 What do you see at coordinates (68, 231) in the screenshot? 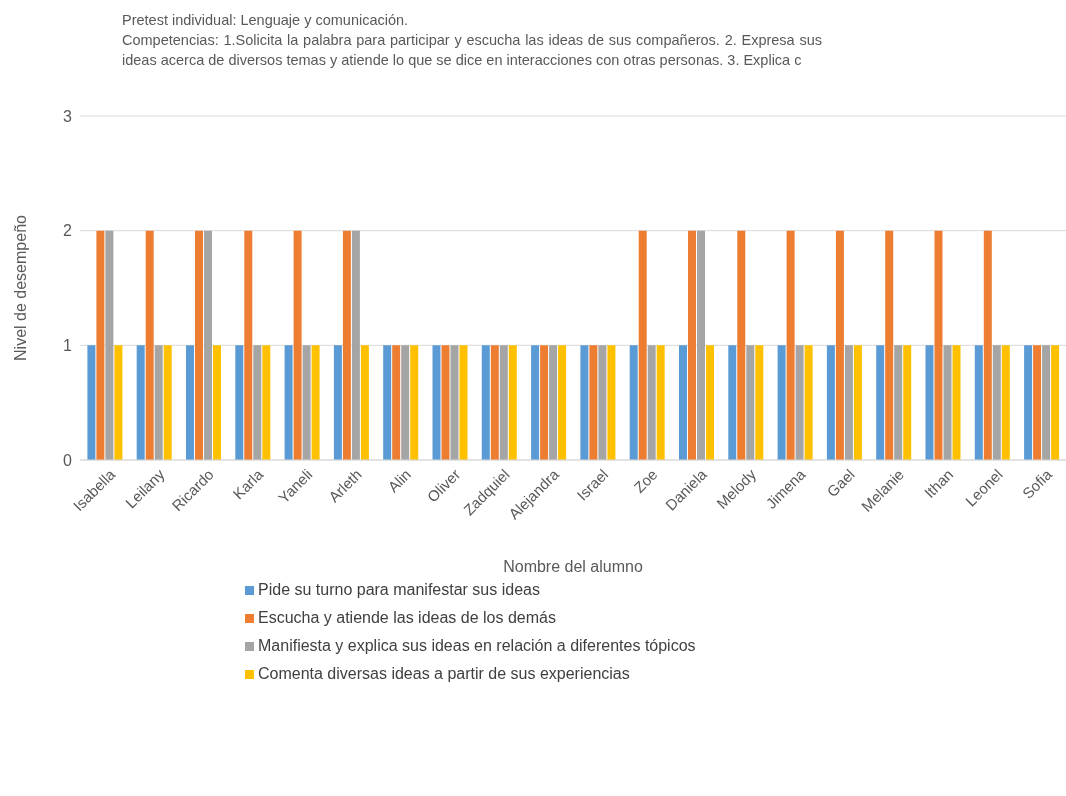
I see `y-tick-label: 2` at bounding box center [68, 231].